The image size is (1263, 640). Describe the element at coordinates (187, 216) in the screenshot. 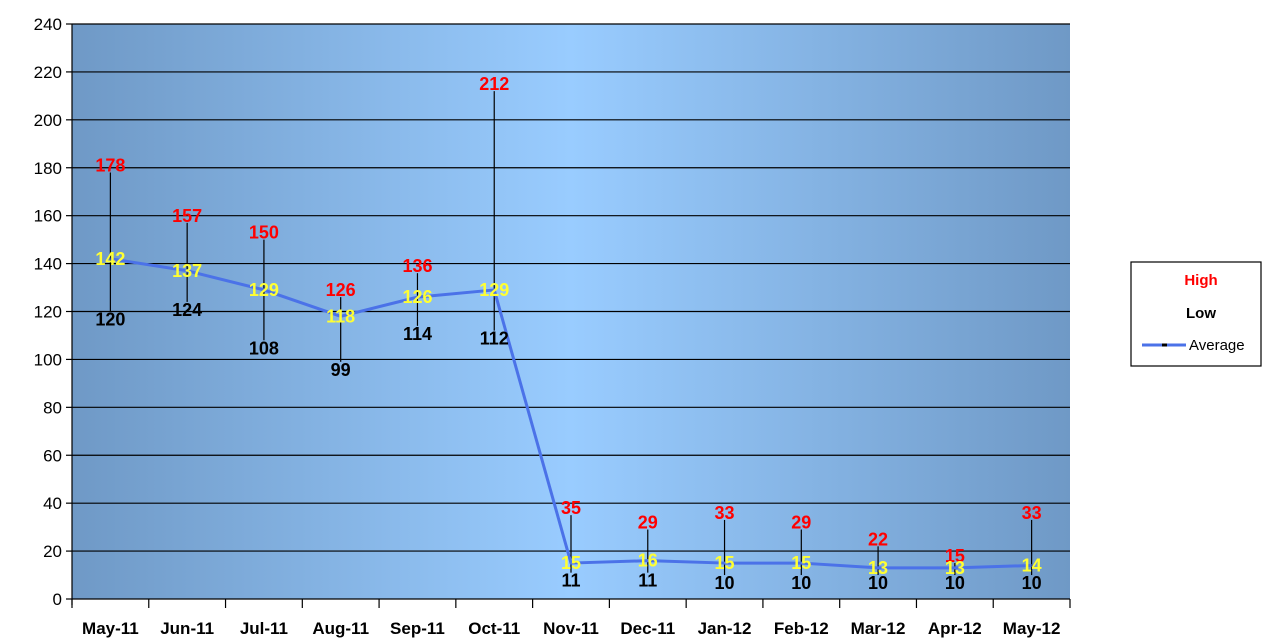

I see `high-label-Jun-11: 157` at that location.